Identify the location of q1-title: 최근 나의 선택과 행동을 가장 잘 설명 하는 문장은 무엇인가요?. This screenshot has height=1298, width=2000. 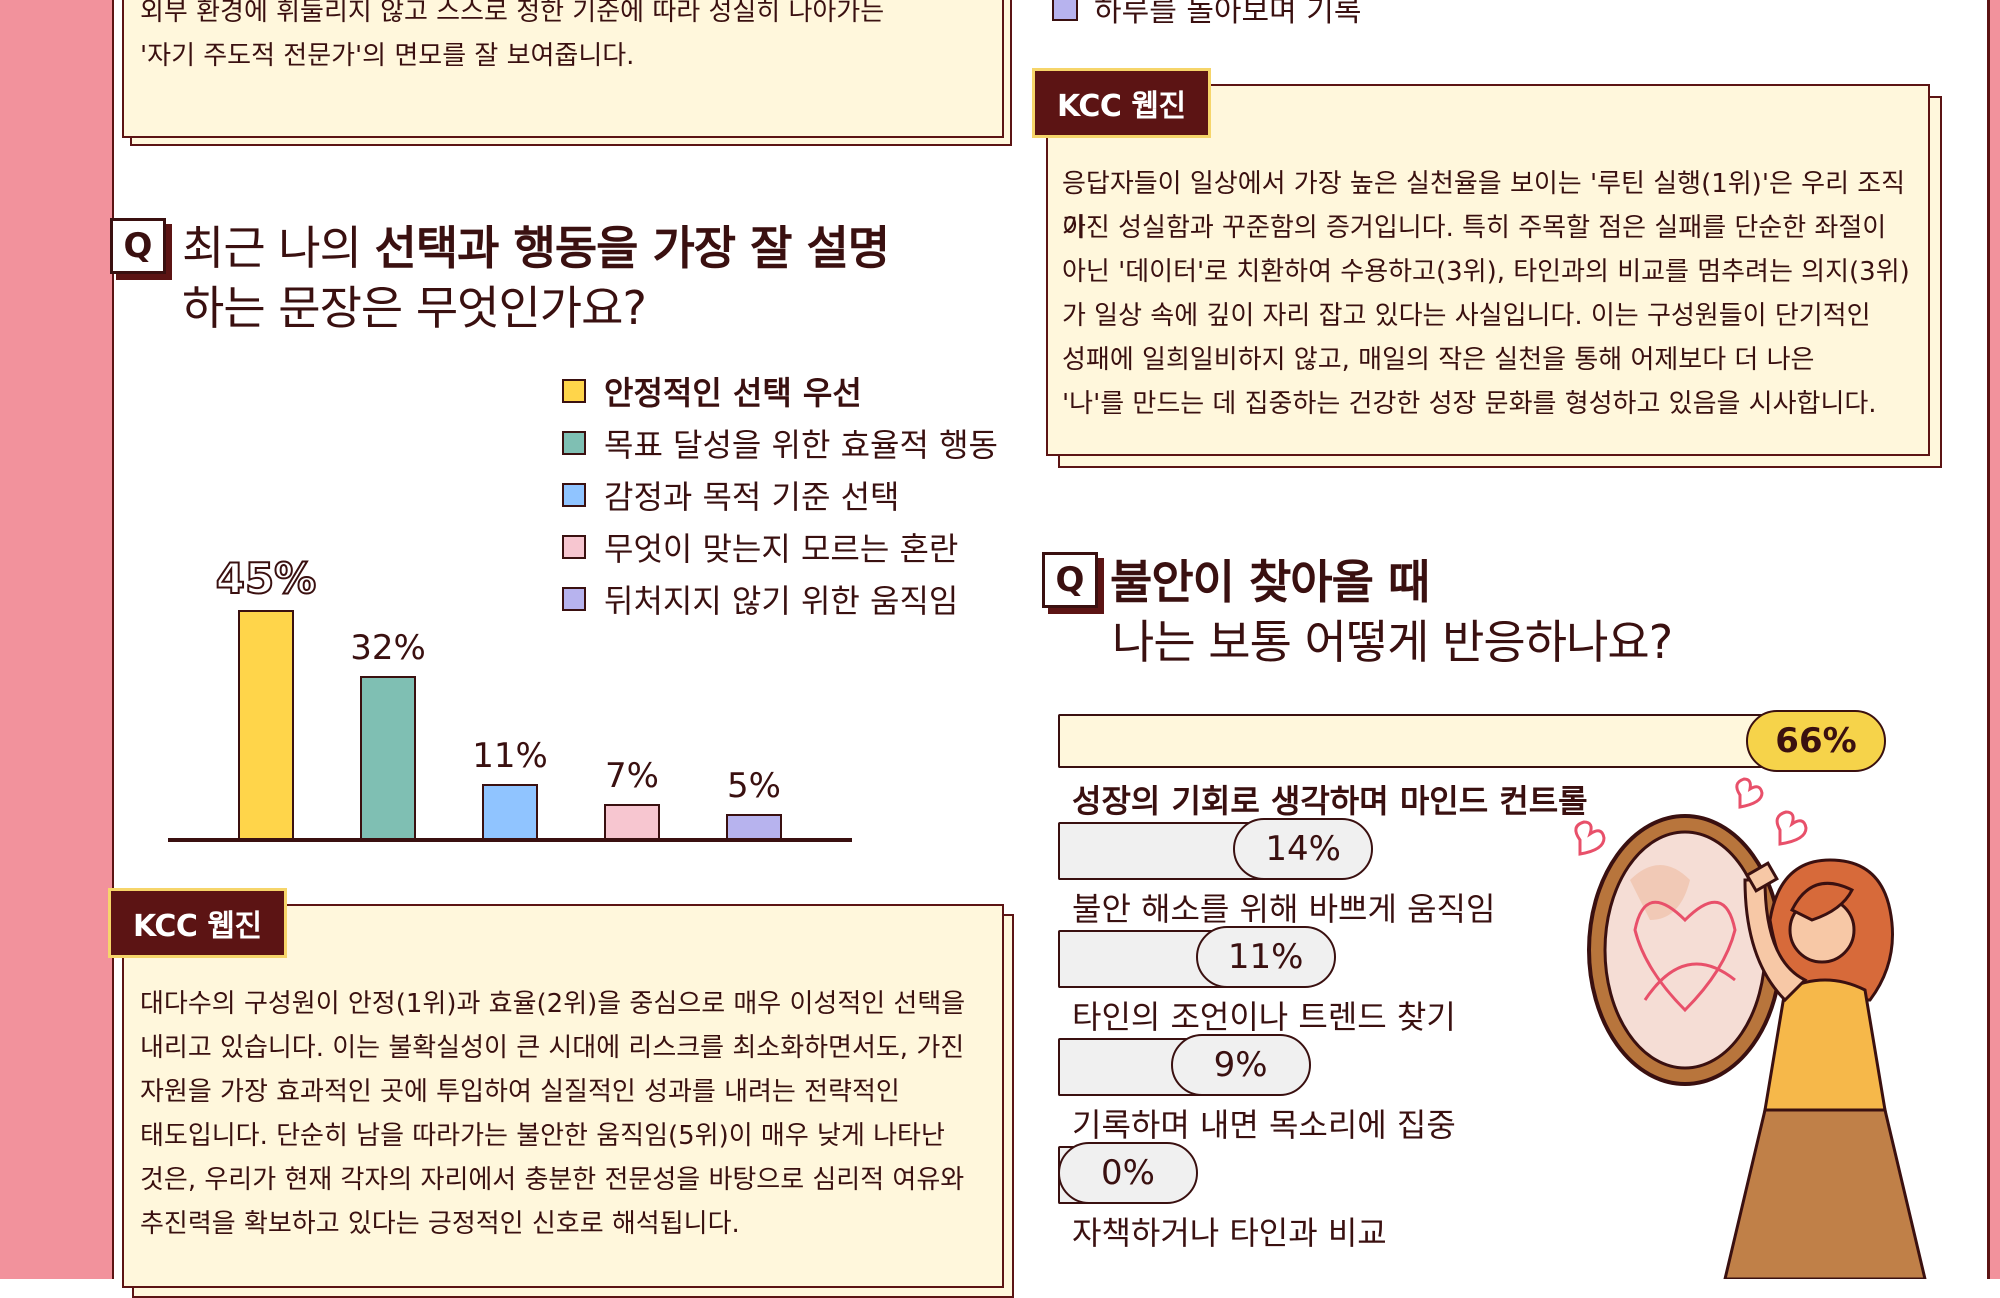
(536, 278).